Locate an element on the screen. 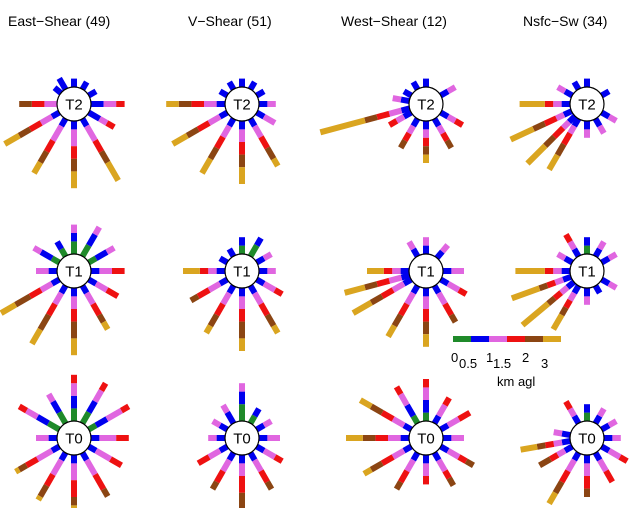  rose-center-label: T0 is located at coordinates (74, 439).